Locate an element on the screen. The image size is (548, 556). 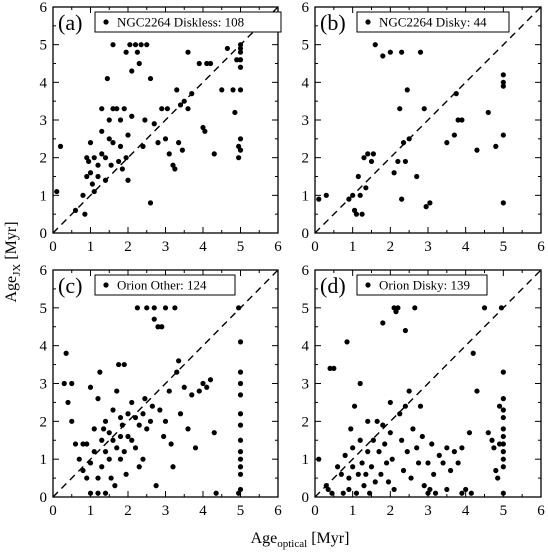
x-tick-label: 1 is located at coordinates (91, 511).